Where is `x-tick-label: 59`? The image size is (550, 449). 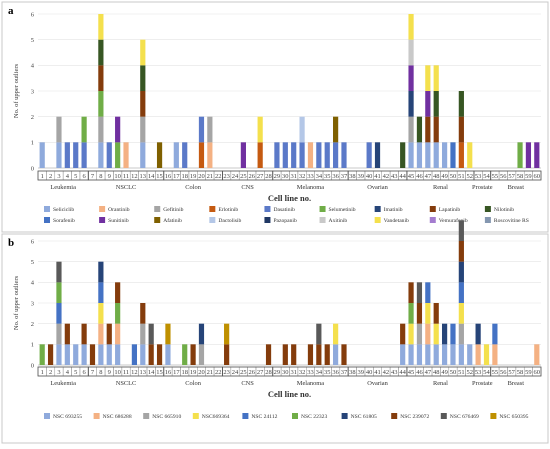 x-tick-label: 59 is located at coordinates (528, 176).